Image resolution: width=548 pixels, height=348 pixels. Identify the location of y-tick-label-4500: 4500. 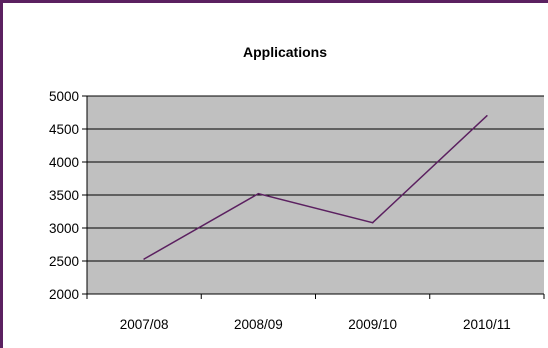
(64, 129).